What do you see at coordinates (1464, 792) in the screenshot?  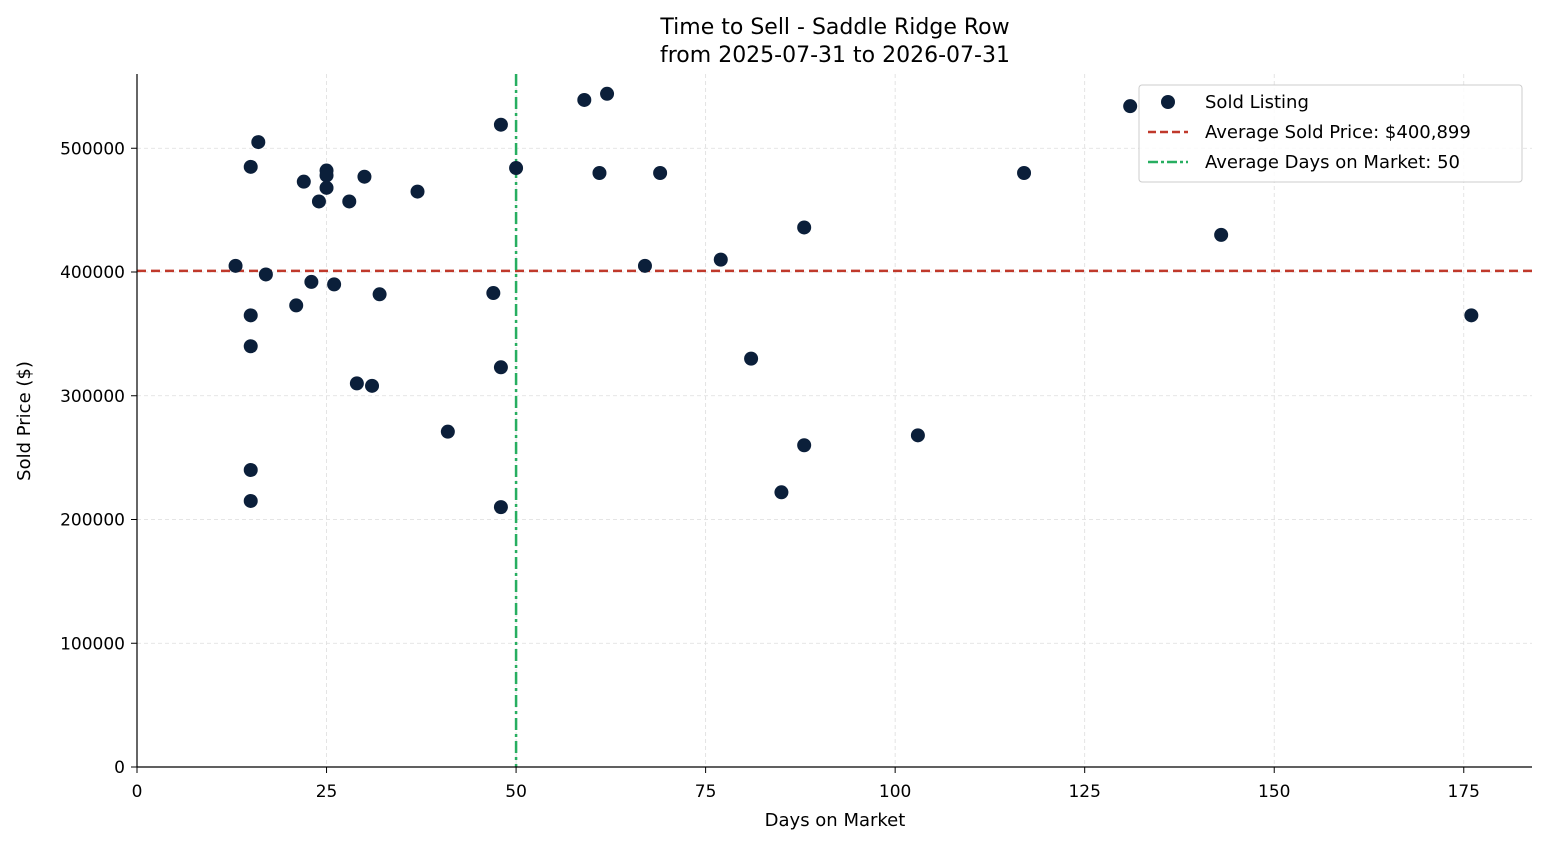 I see `x-tick-label: 175` at bounding box center [1464, 792].